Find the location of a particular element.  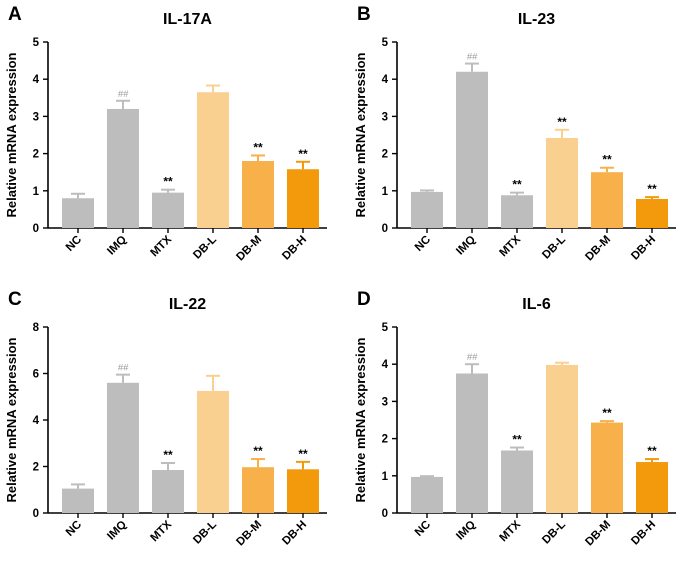

x-tick-label-a-db-l: DB-L is located at coordinates (205, 248).